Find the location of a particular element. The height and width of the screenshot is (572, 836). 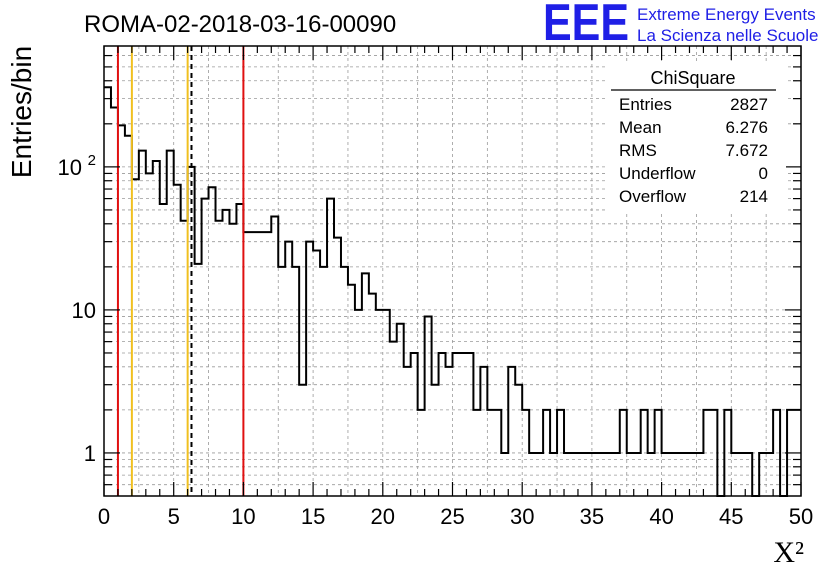

x-tick-label: 15 is located at coordinates (313, 516).